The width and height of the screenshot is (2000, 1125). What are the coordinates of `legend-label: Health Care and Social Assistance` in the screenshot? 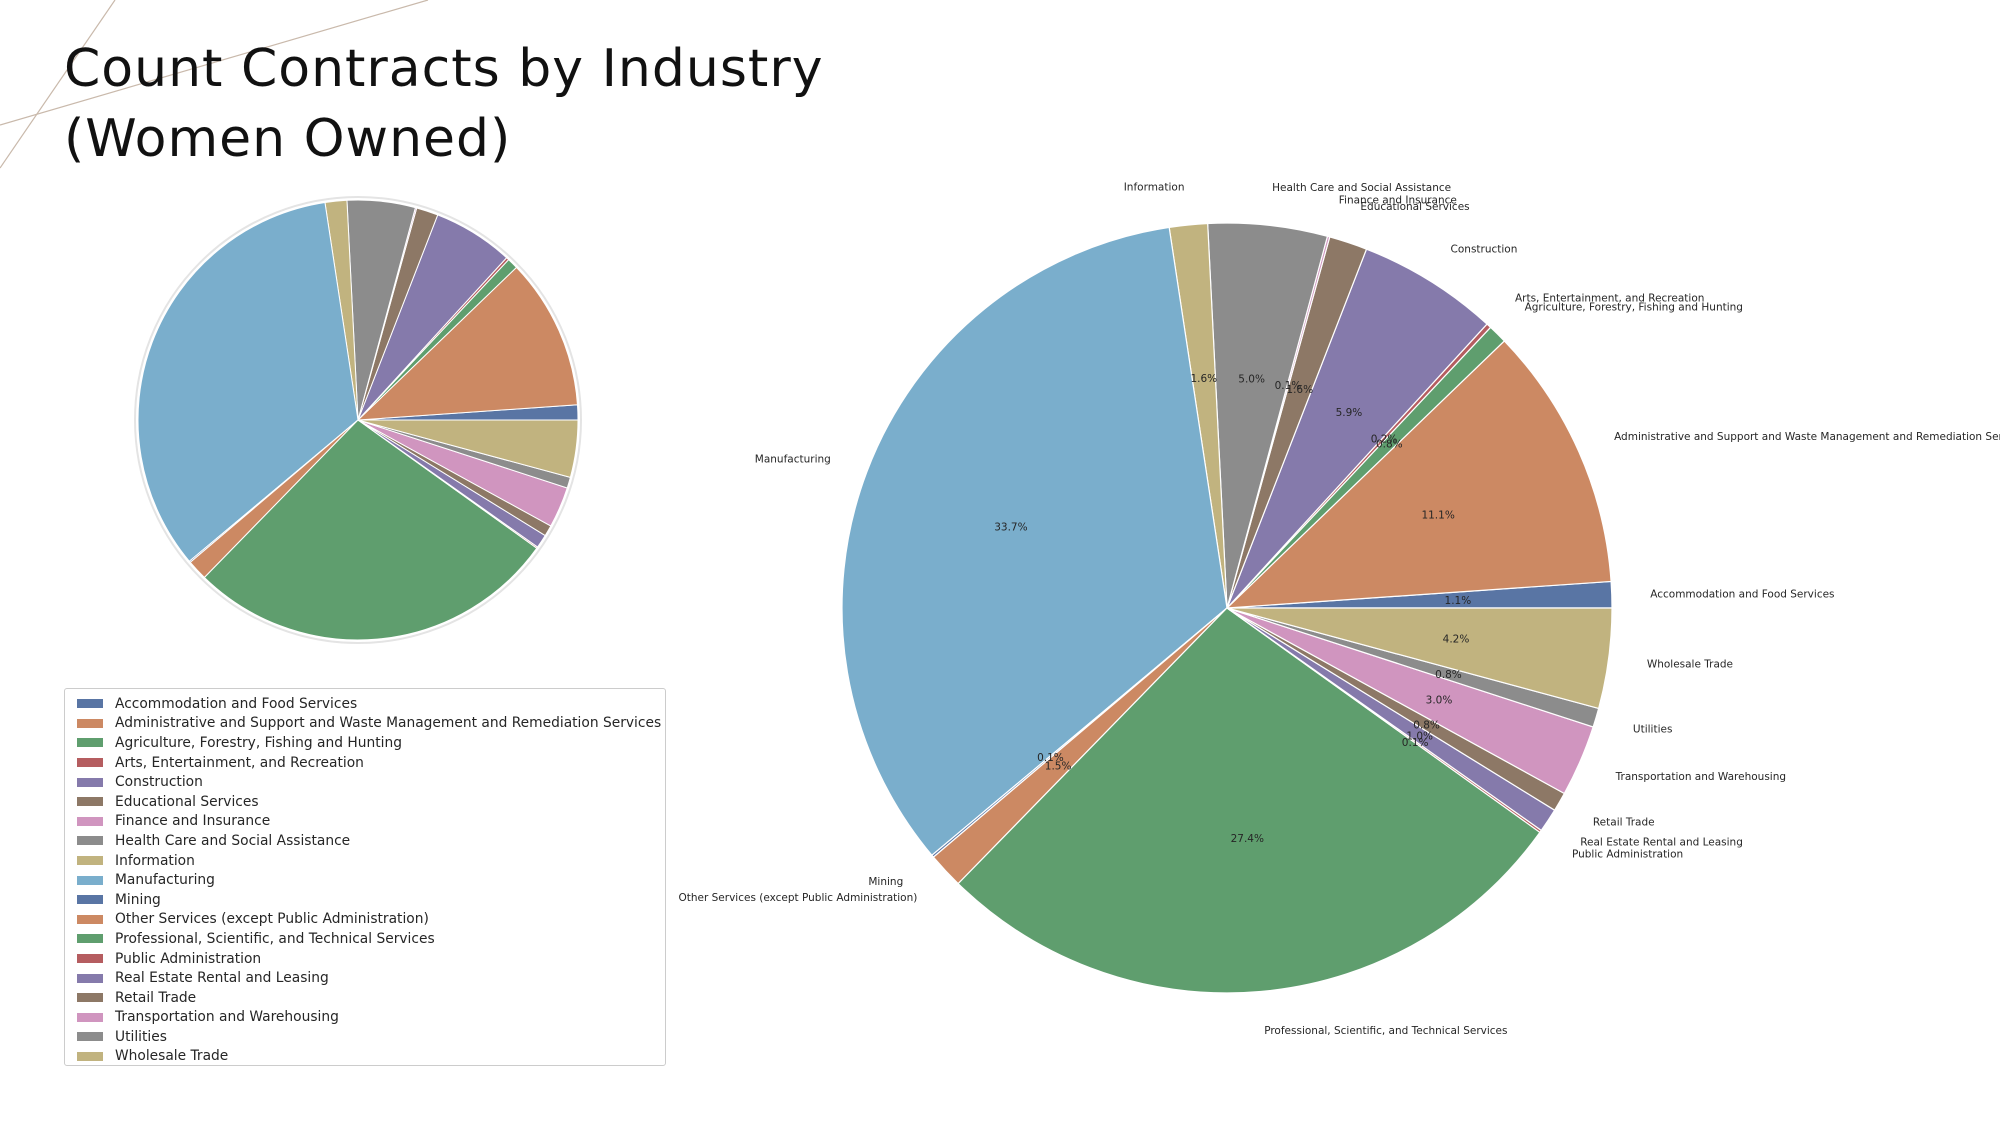 It's located at (233, 840).